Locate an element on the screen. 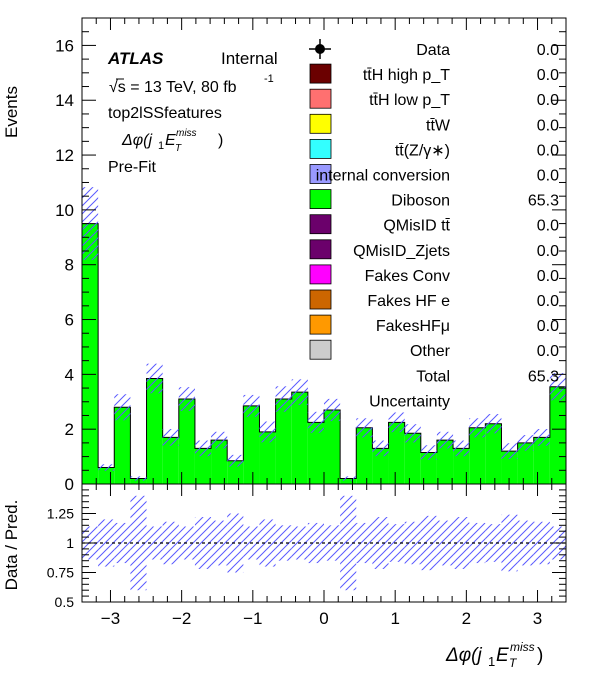  y-axis-title-ratio: Data / Pred. is located at coordinates (11, 545).